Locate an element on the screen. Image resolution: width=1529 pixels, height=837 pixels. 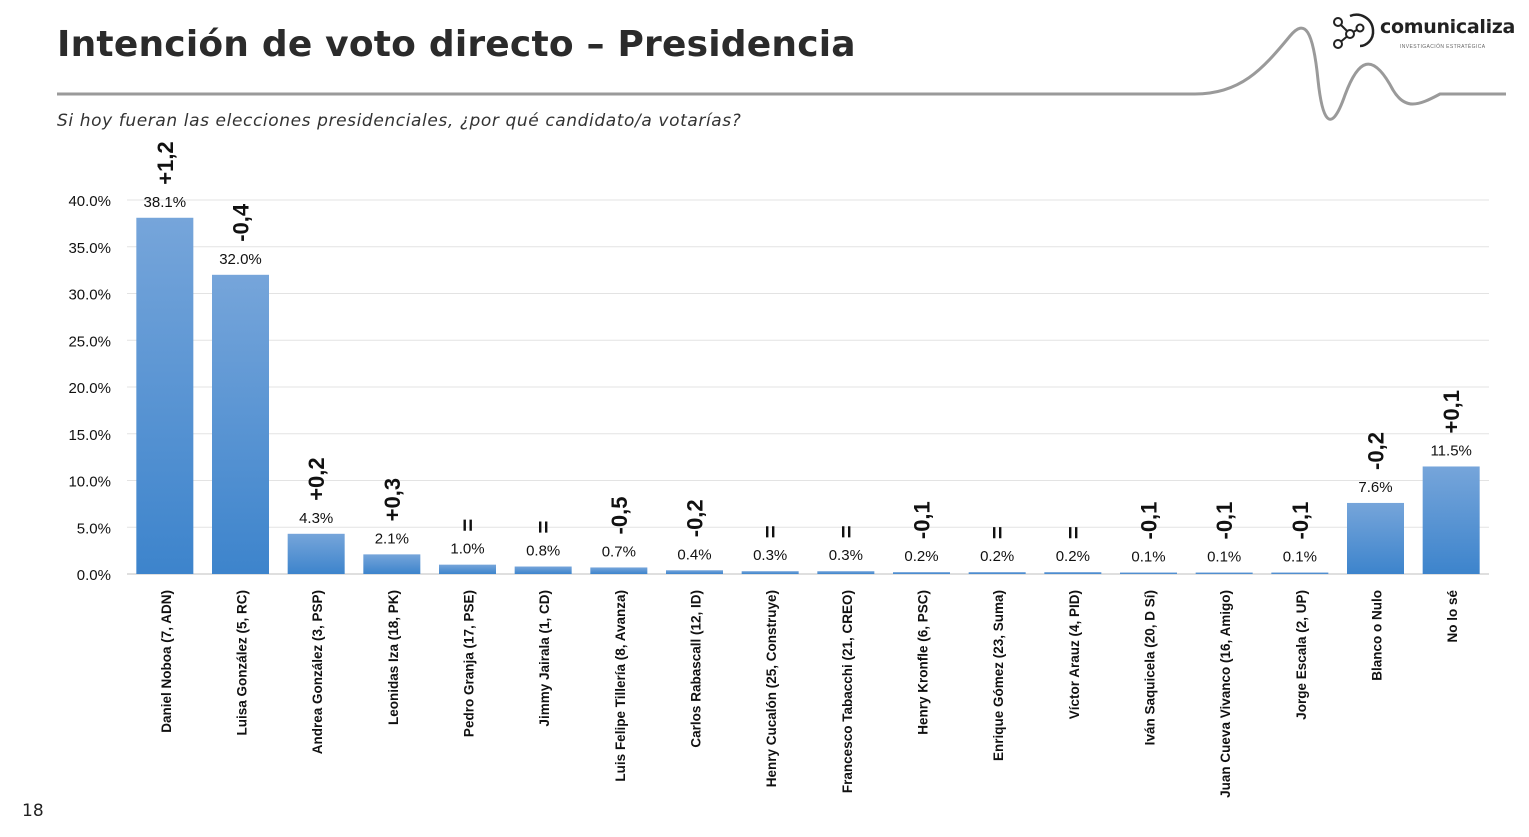
x-category-label: Henry Kronfle (6, PSC) is located at coordinates (923, 662).